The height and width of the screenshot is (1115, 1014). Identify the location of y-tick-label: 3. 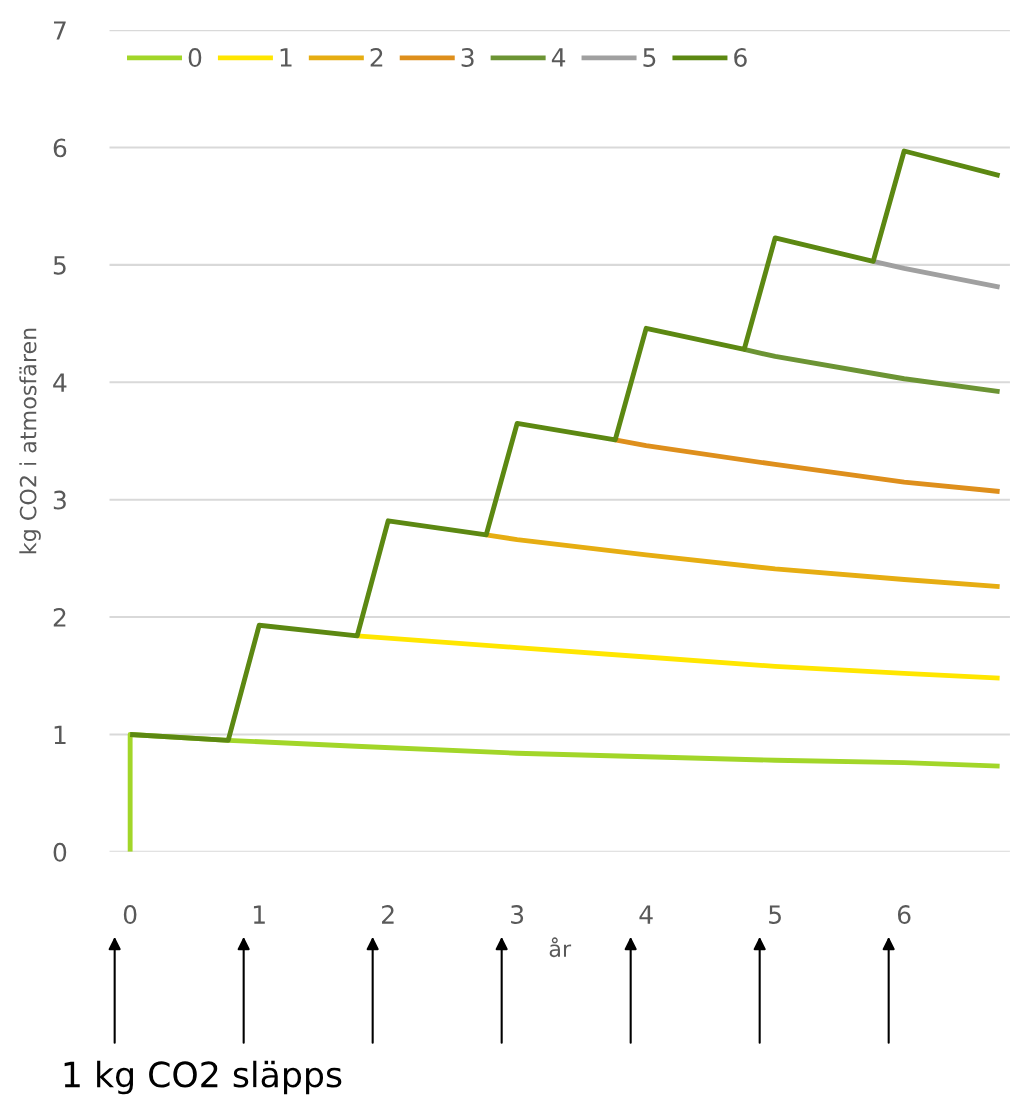
(59, 500).